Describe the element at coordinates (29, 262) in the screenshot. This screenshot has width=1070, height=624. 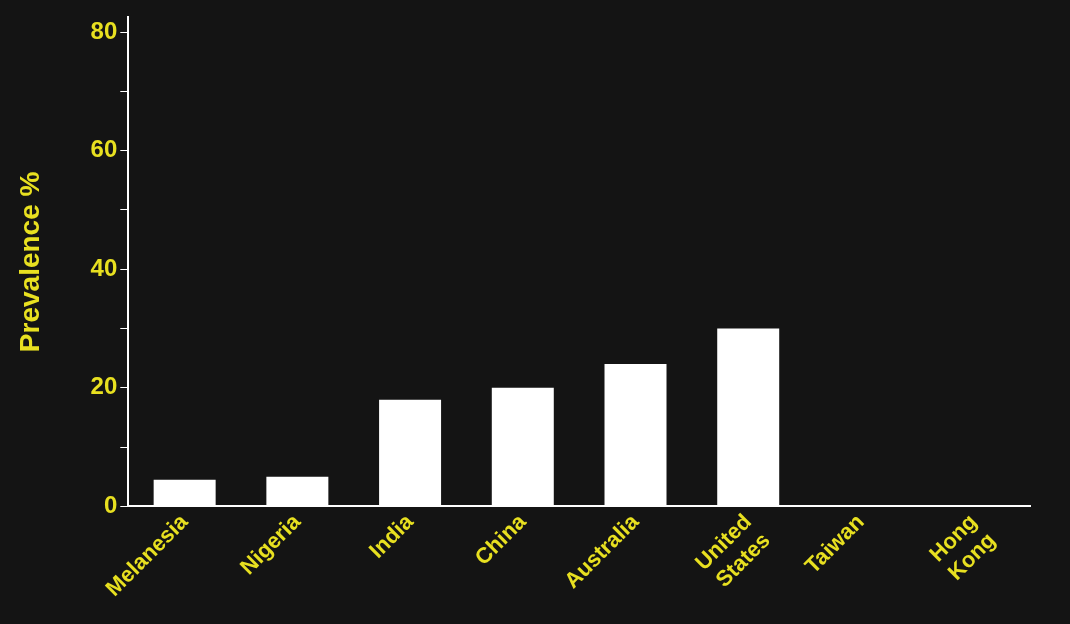
I see `y-axis-title: Prevalence %` at that location.